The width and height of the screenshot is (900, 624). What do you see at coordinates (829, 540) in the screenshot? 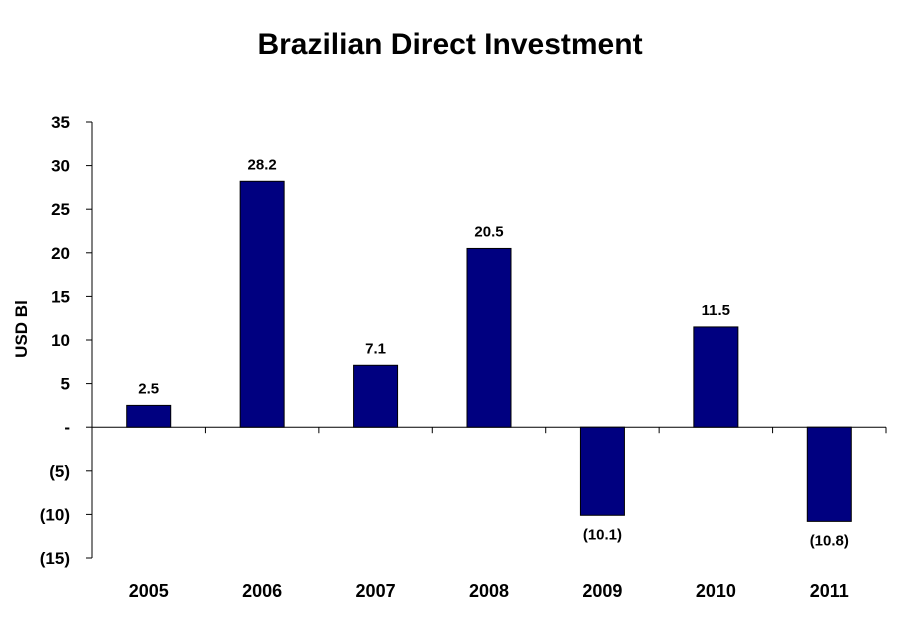
I see `data-label: (10.8)` at bounding box center [829, 540].